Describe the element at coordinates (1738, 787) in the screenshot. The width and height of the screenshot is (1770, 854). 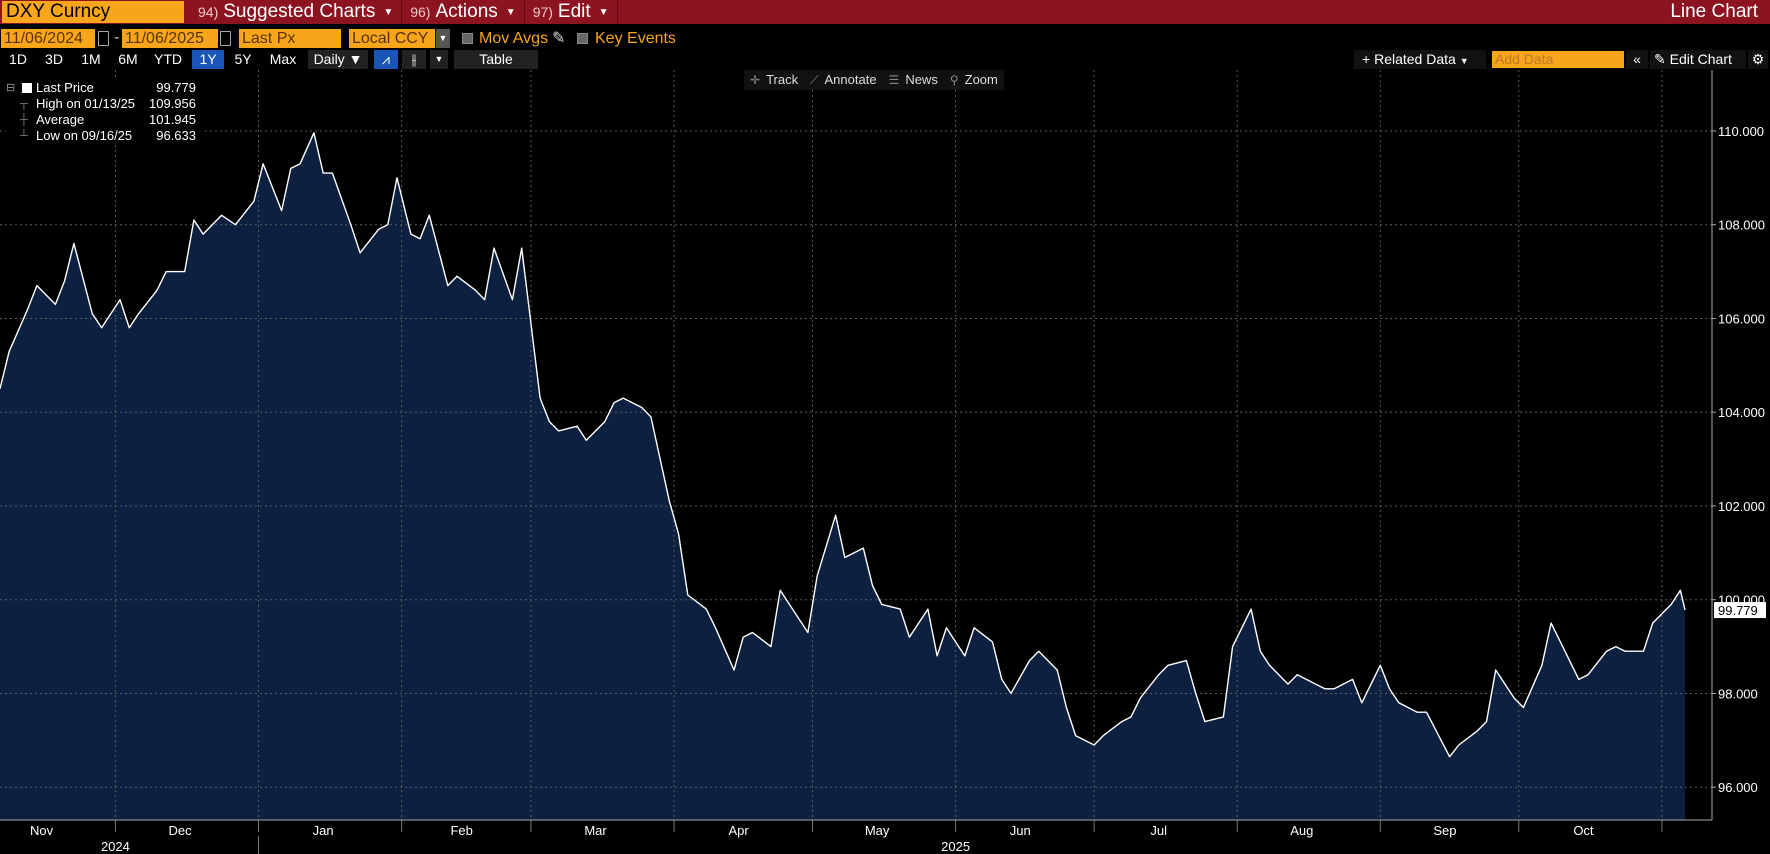
I see `y-tick-label: 96.000` at that location.